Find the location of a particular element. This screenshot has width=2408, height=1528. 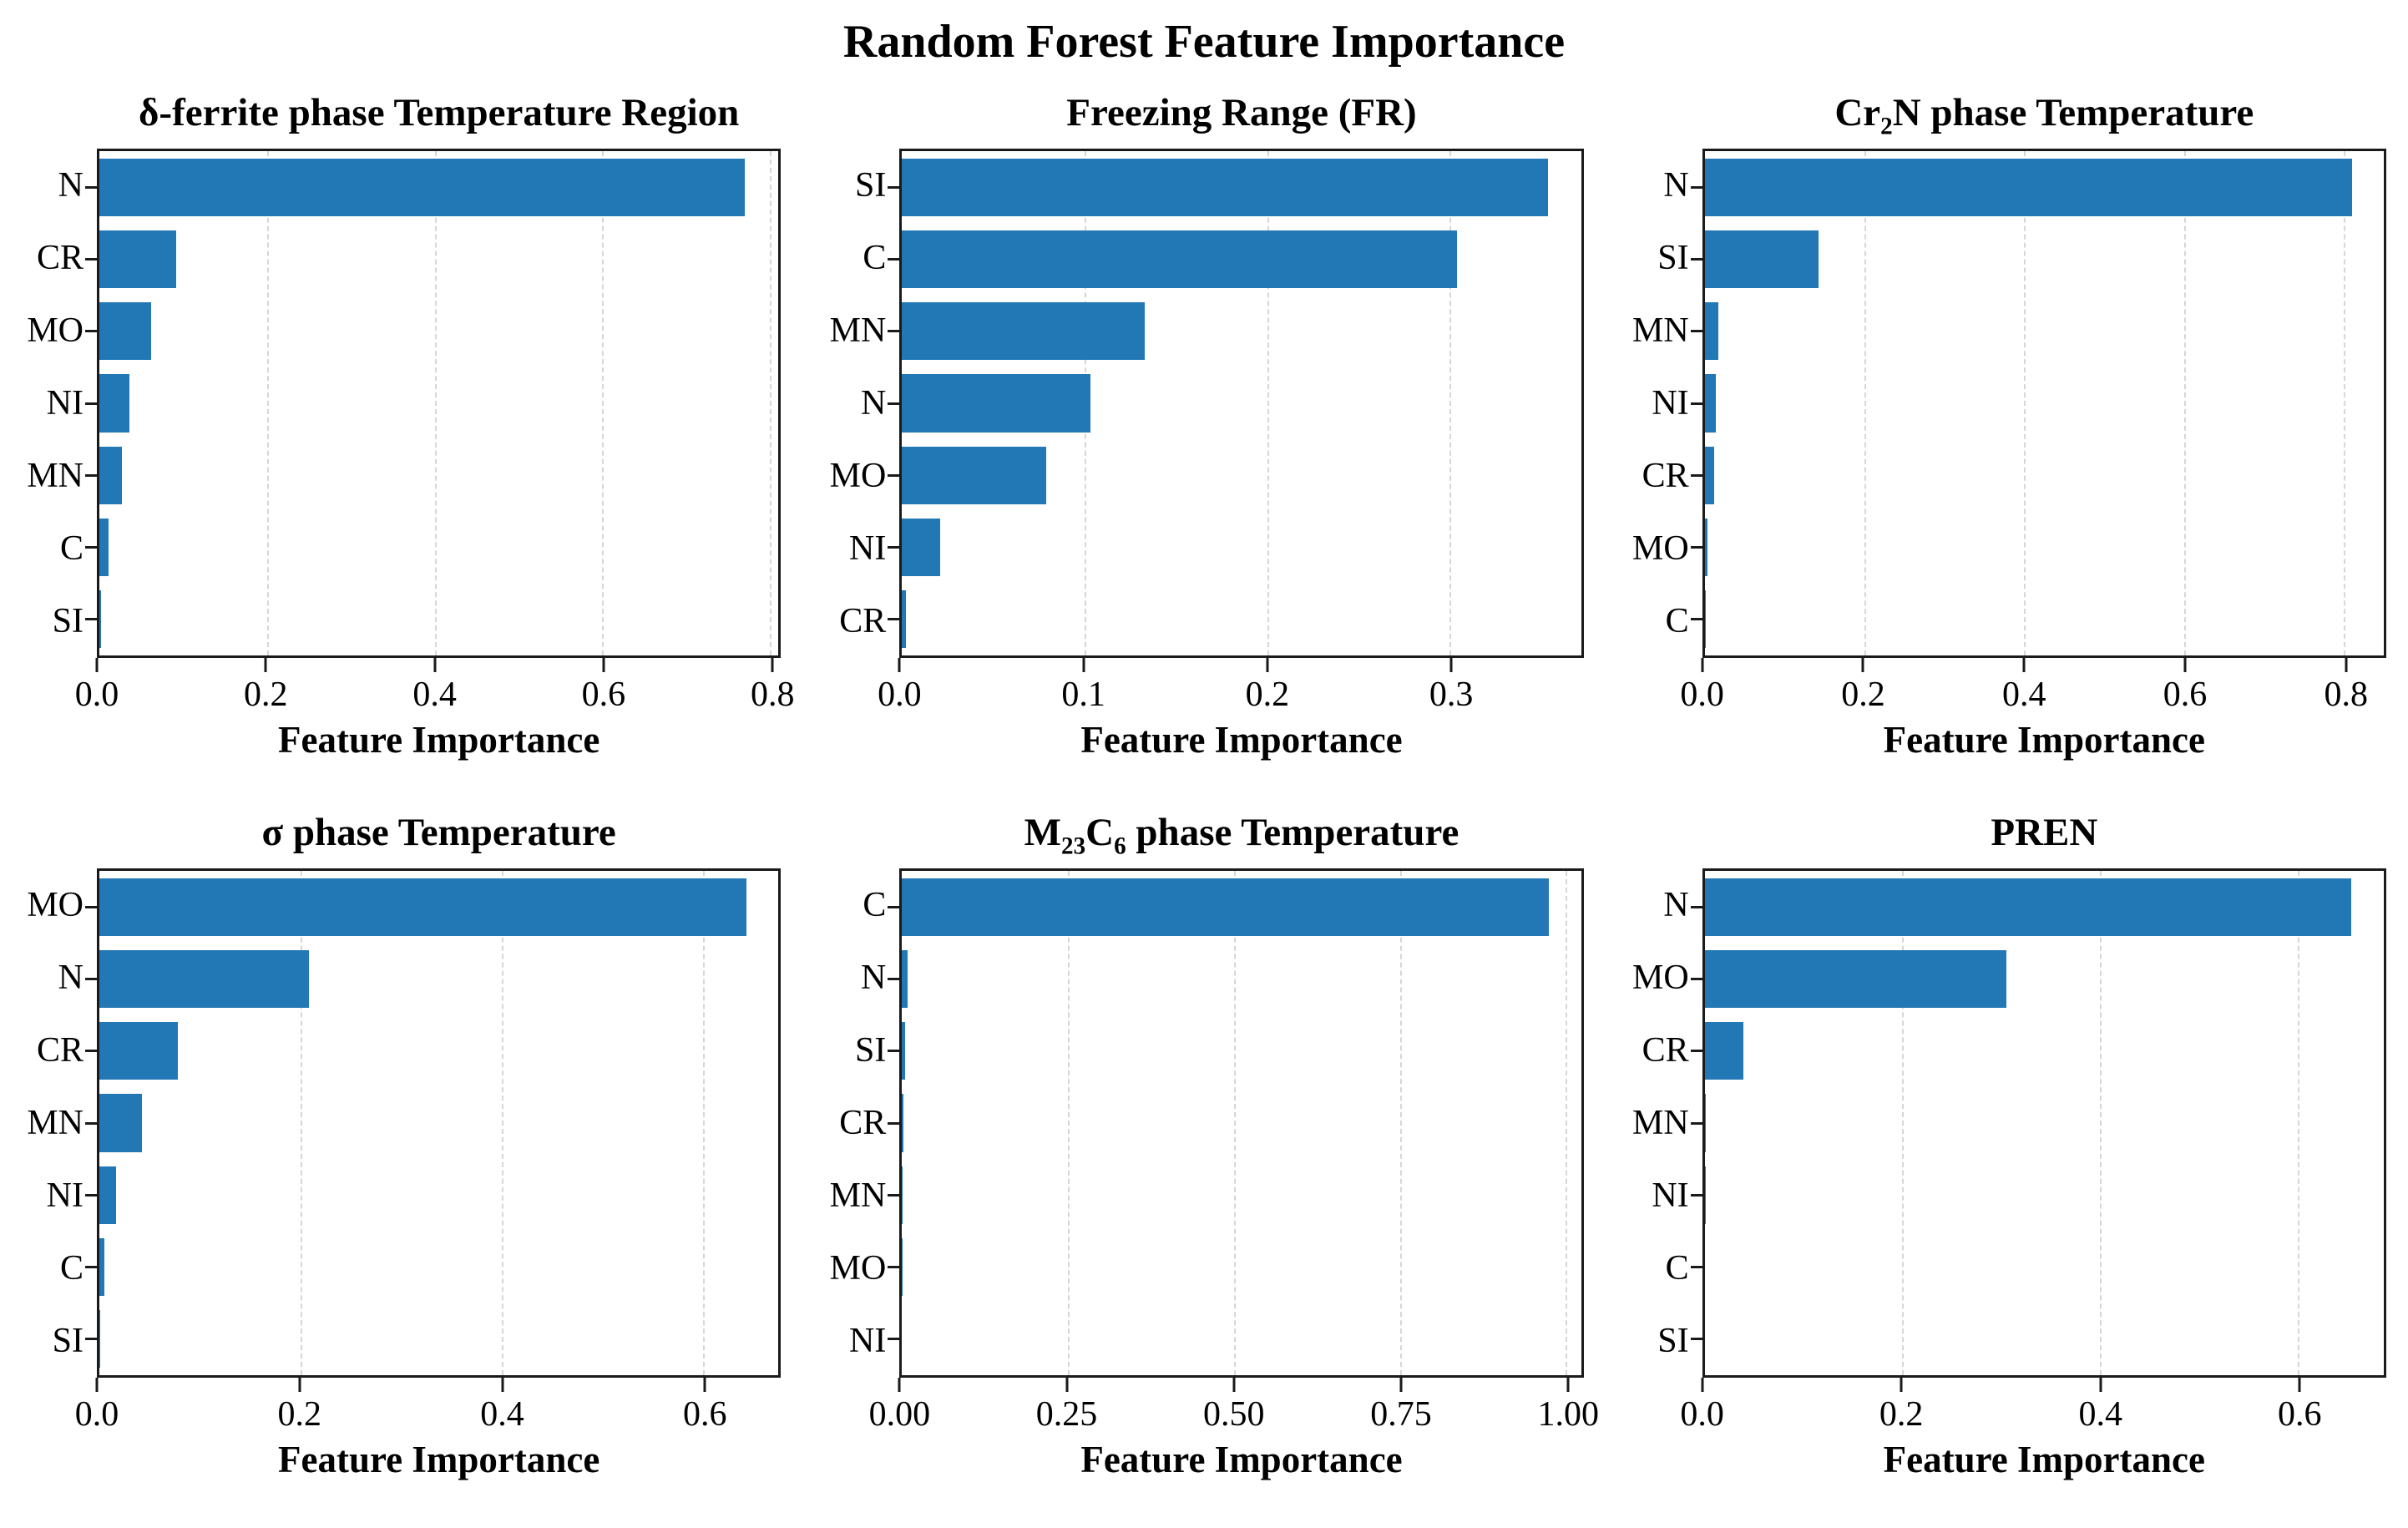

title-text: M is located at coordinates (1043, 833).